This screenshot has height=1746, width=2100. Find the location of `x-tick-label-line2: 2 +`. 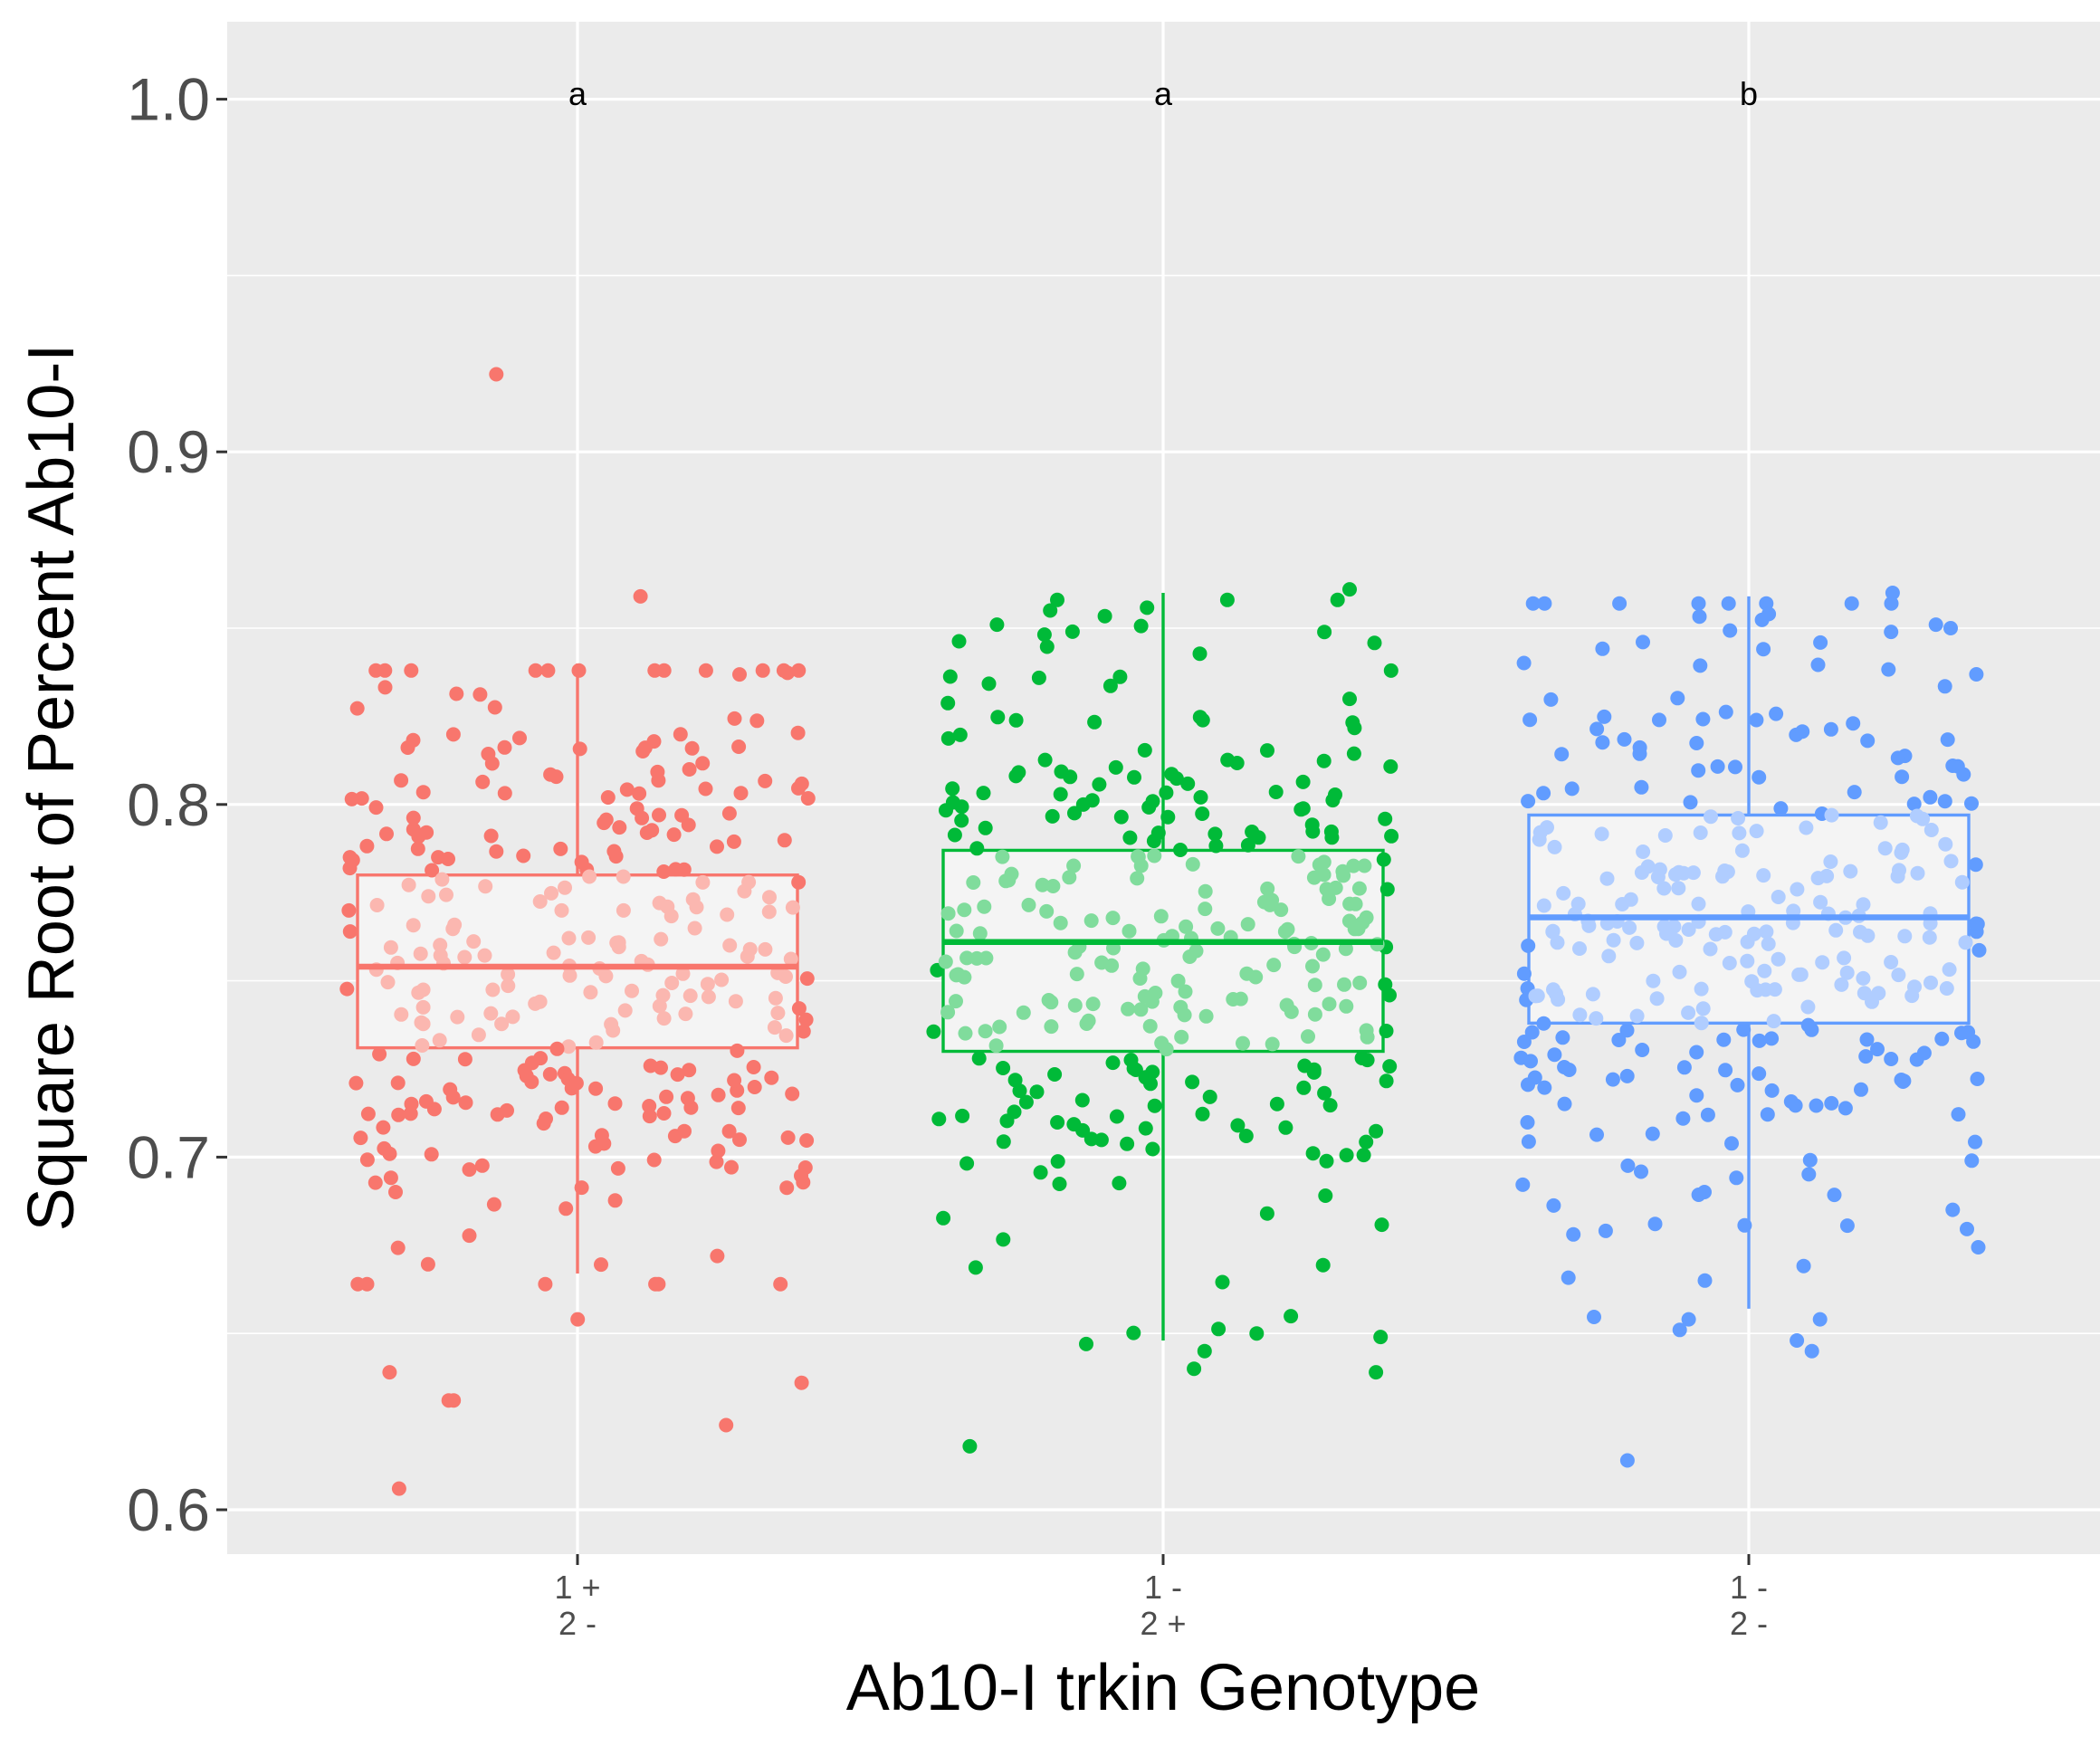

x-tick-label-line2: 2 + is located at coordinates (1163, 1623).